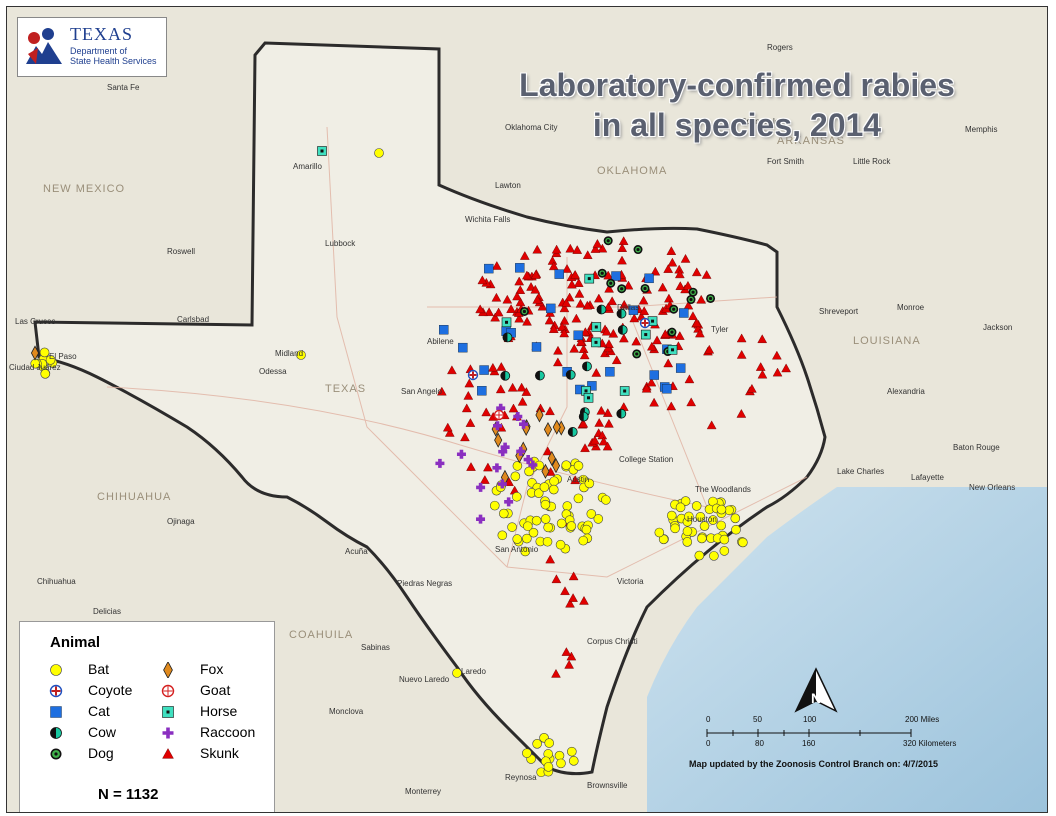  What do you see at coordinates (228, 732) in the screenshot?
I see `legend-label: Raccoon` at bounding box center [228, 732].